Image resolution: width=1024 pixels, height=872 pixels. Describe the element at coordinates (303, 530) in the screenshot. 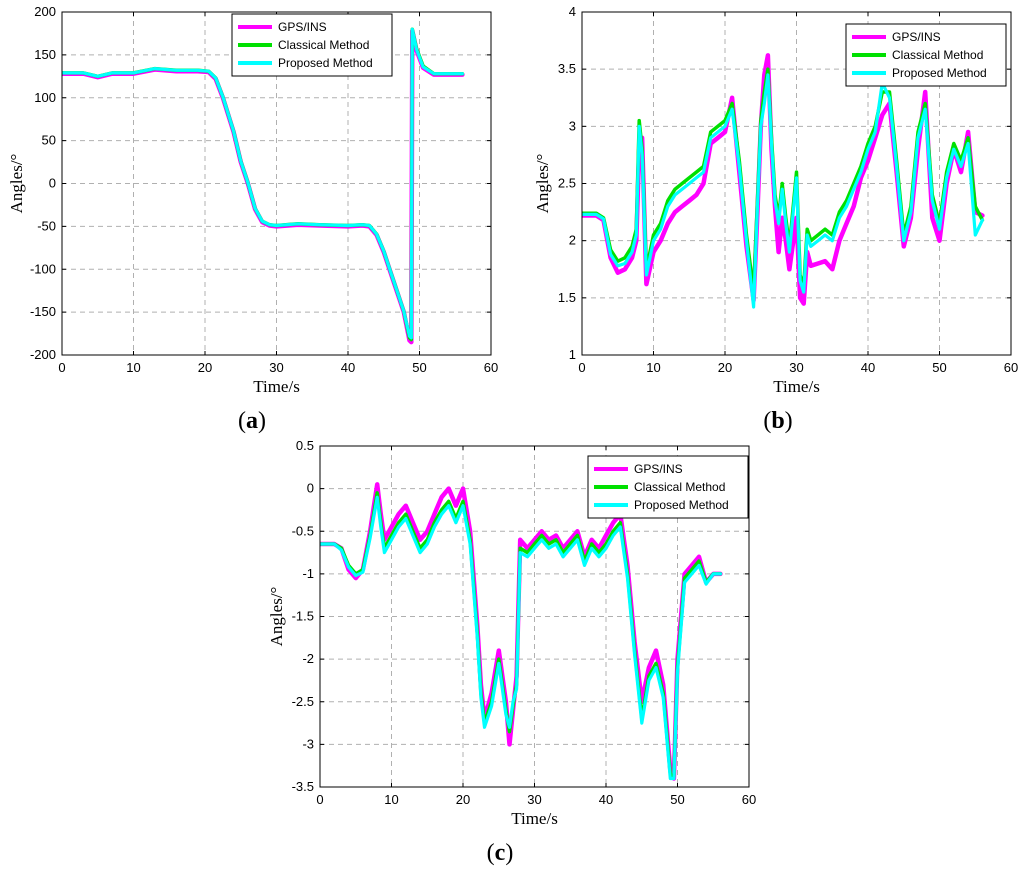

I see `y-tick-label: -0.5` at that location.